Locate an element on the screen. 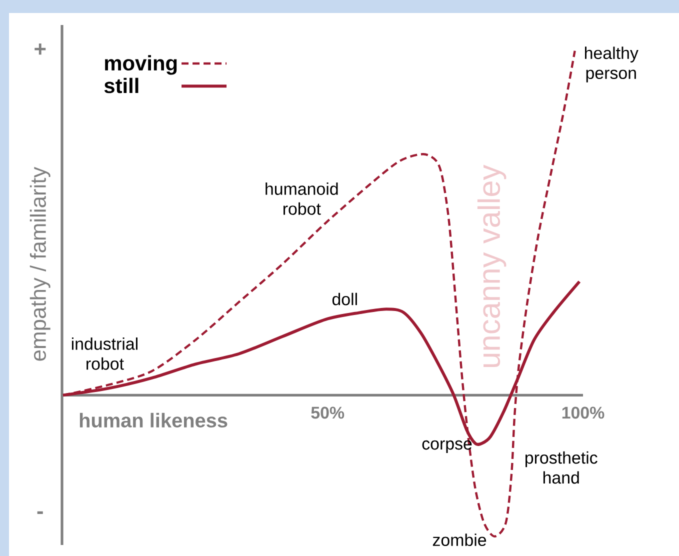 The height and width of the screenshot is (556, 679). y-axis-title: empathy / familiarity is located at coordinates (40, 263).